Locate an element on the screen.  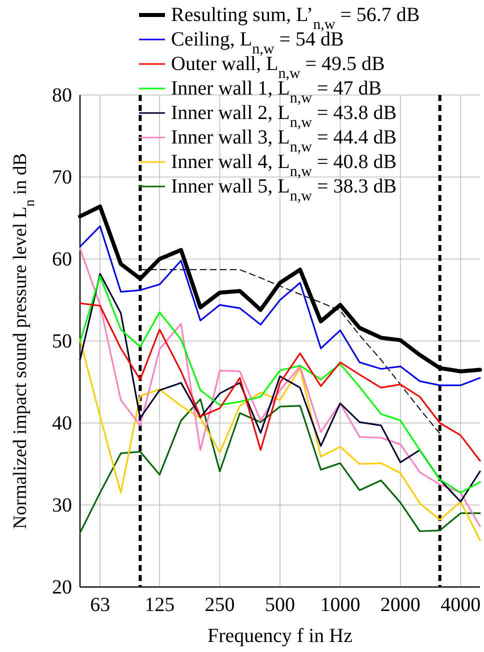
y-tick-label: 30 is located at coordinates (62, 505).